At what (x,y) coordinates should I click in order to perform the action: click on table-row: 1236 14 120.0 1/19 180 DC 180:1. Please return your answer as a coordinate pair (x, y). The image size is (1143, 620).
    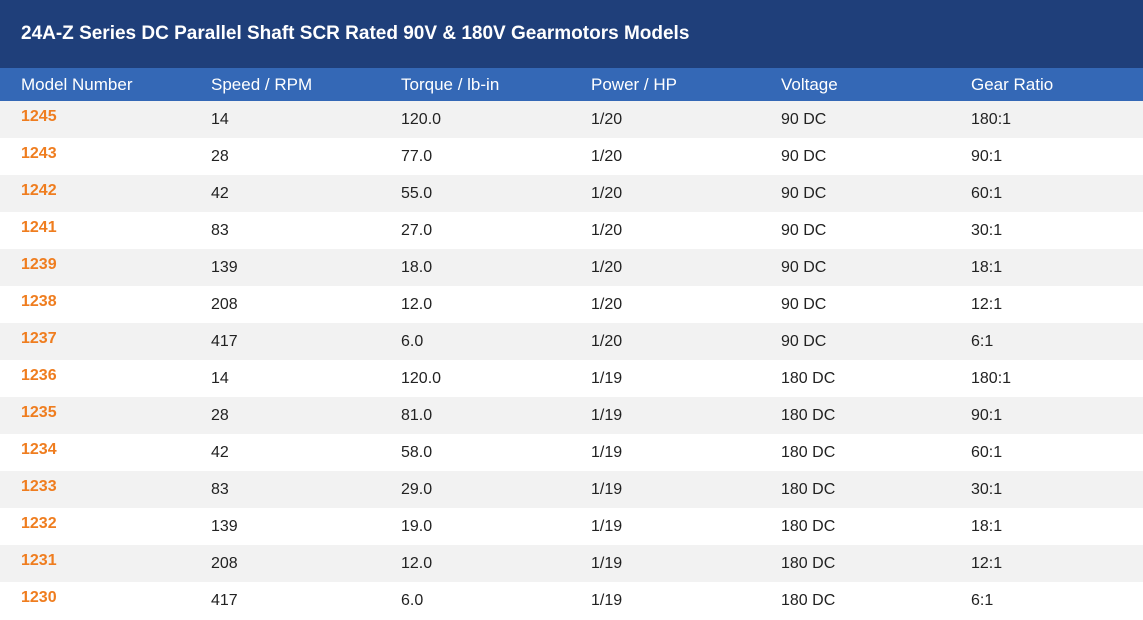
    Looking at the image, I should click on (571, 378).